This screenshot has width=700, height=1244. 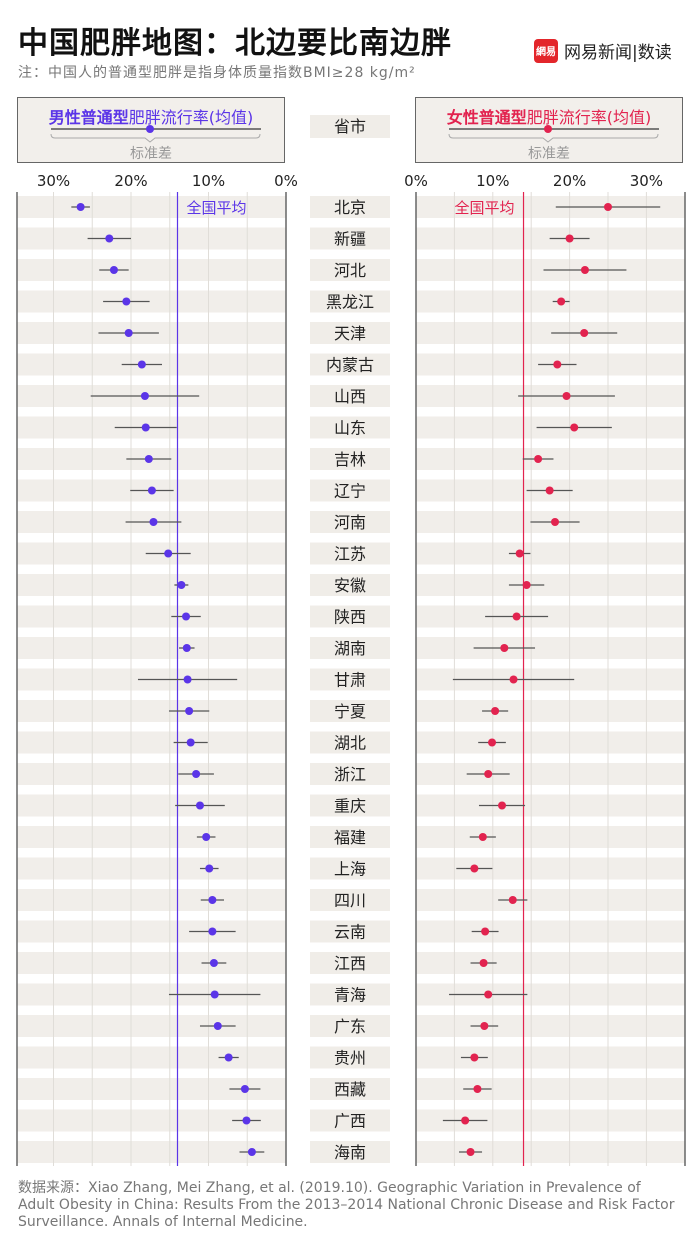 What do you see at coordinates (217, 73) in the screenshot?
I see `subtitle-note: 注：中国人的普通型肥胖是指身体质量指数BMI≥28 kg/m²` at bounding box center [217, 73].